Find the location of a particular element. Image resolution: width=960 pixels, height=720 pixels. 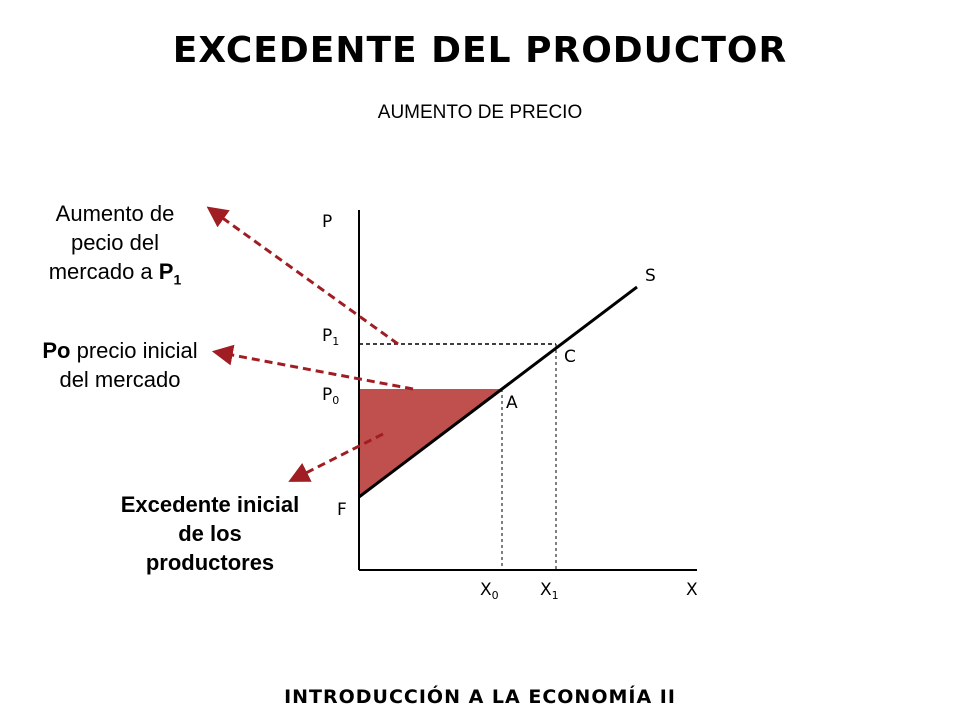

p1-label-main: P is located at coordinates (327, 336).